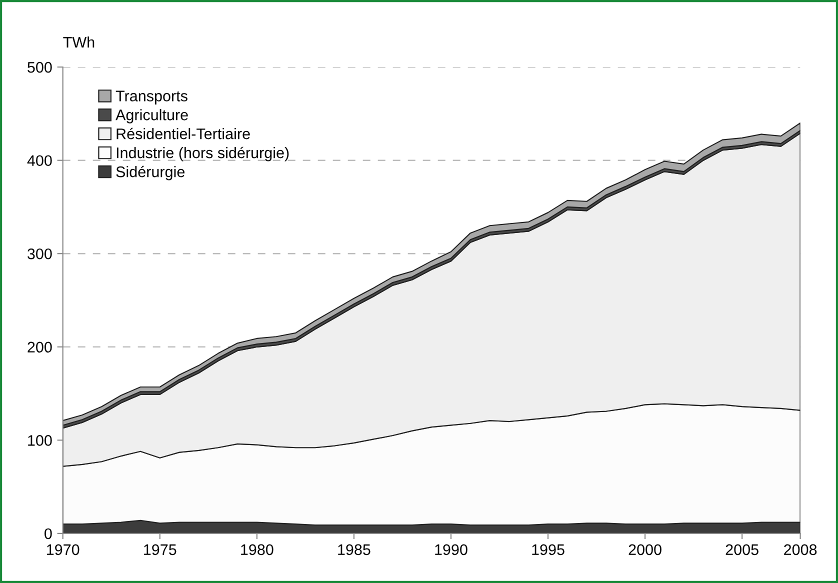  Describe the element at coordinates (40, 440) in the screenshot. I see `y-tick-label: 100` at that location.